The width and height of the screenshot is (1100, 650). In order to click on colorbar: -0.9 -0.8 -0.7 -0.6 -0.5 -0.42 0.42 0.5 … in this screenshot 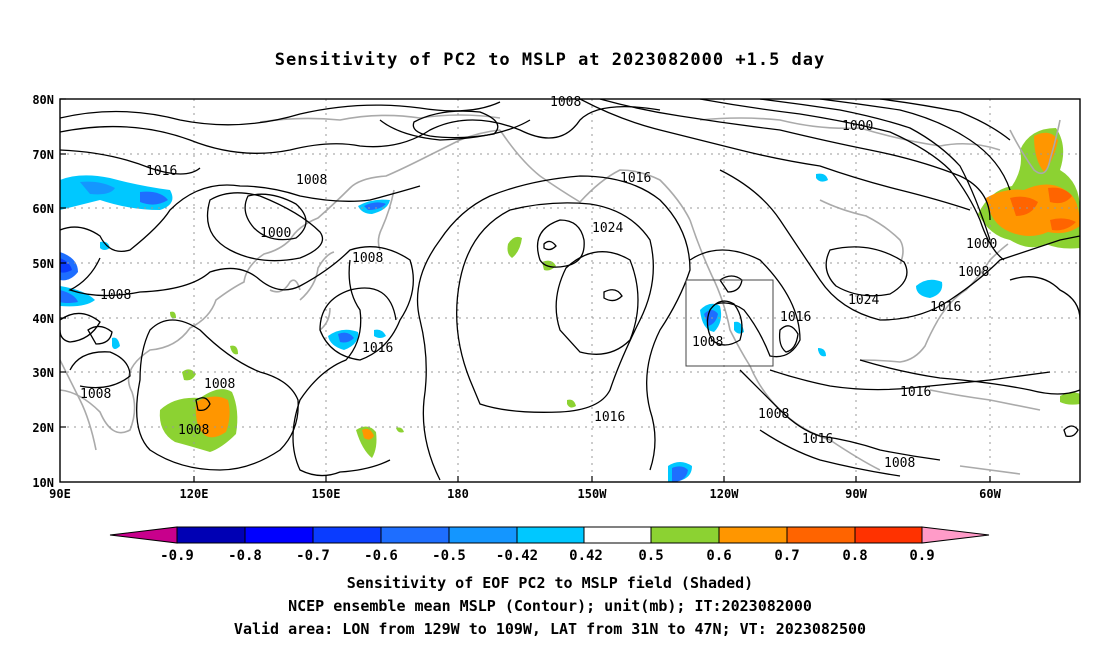, I will do `click(549, 545)`.